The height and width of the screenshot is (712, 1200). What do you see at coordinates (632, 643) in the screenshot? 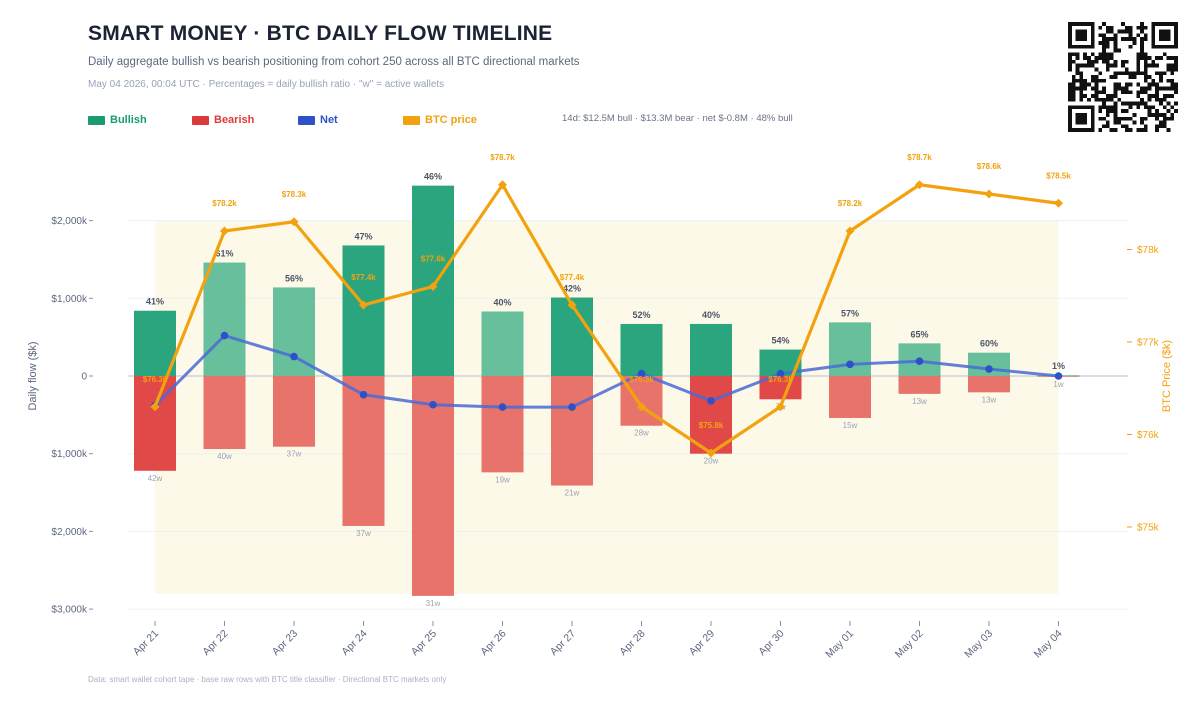
I see `x-tick-label: Apr 28` at bounding box center [632, 643].